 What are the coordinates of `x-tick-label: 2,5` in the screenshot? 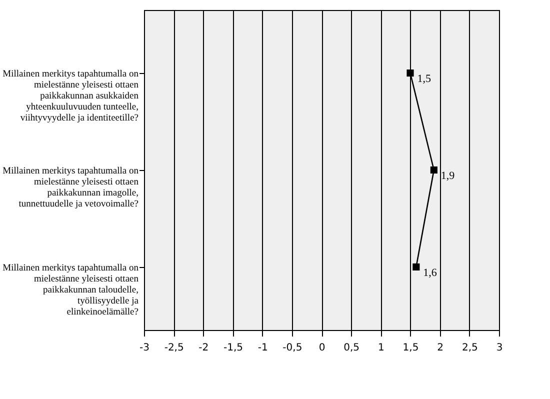 It's located at (470, 348).